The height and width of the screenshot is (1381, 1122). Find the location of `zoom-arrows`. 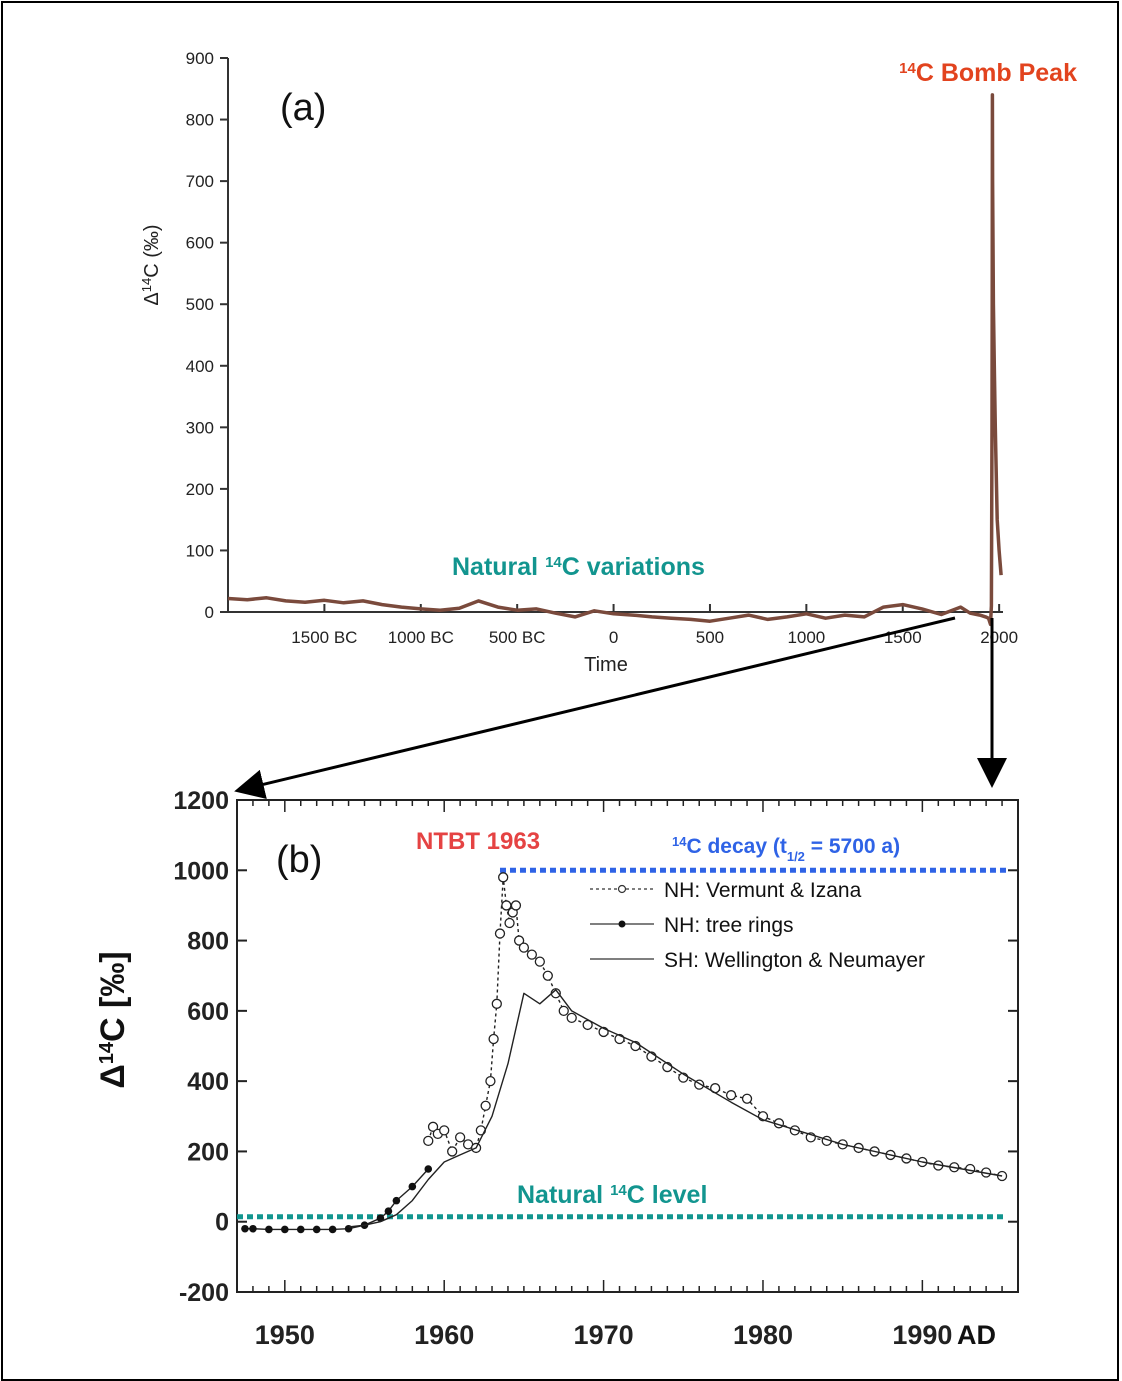

zoom-arrows is located at coordinates (620, 707).